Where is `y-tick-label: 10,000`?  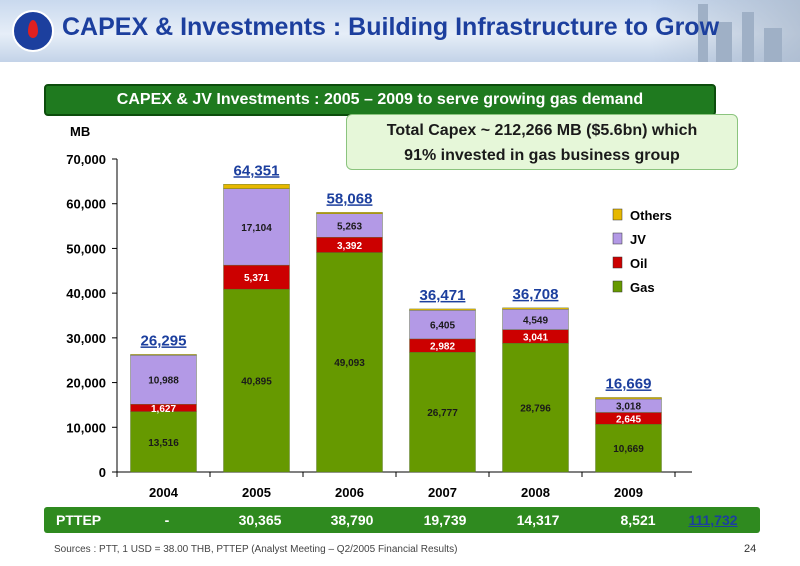
y-tick-label: 10,000 is located at coordinates (86, 427).